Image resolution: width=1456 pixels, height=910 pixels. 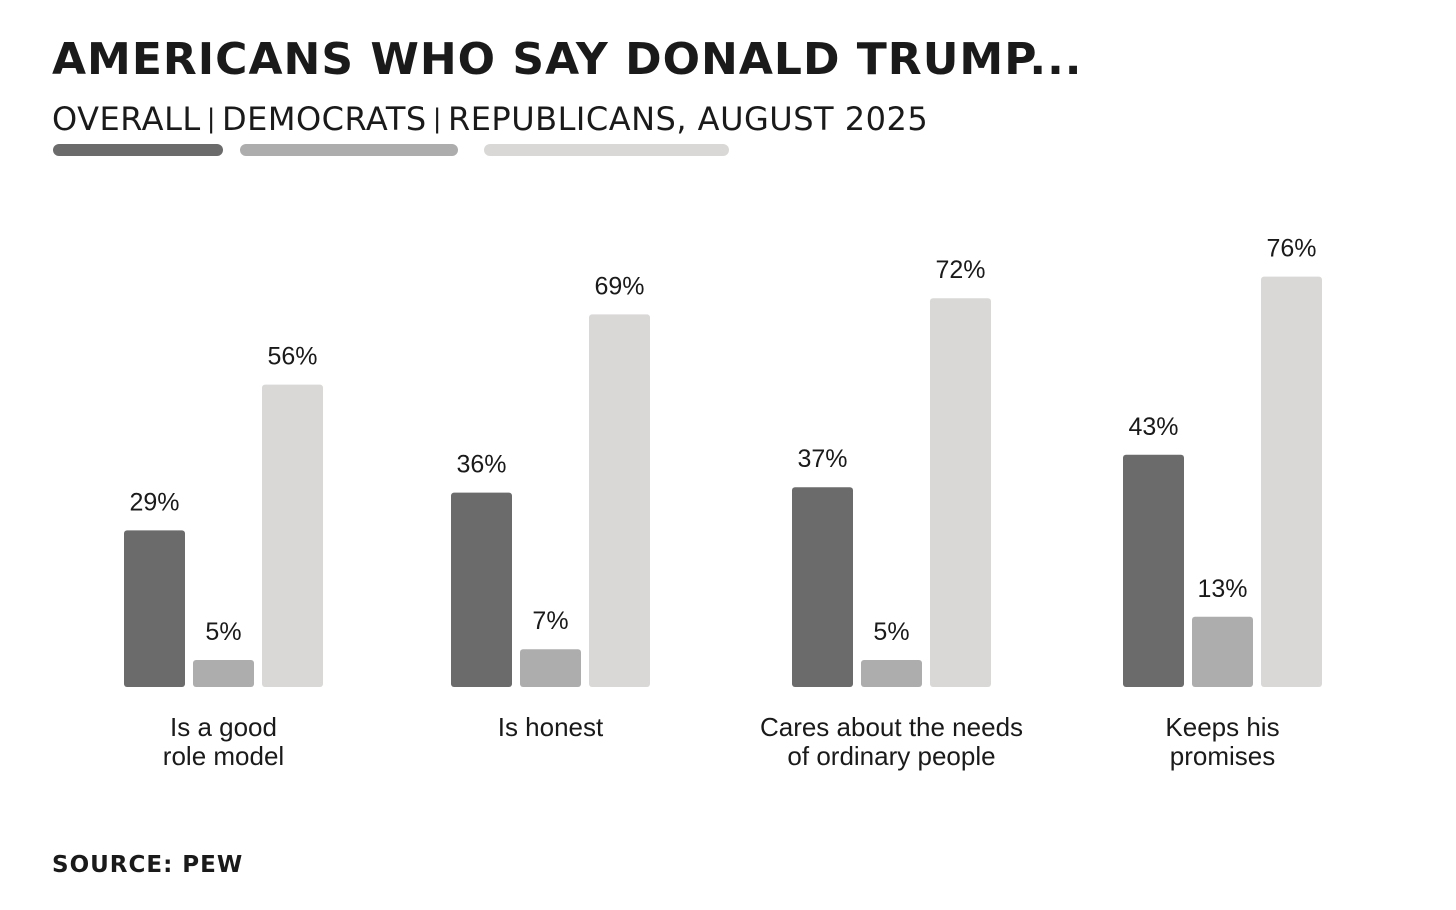 What do you see at coordinates (551, 727) in the screenshot?
I see `category-label-2: Is honest` at bounding box center [551, 727].